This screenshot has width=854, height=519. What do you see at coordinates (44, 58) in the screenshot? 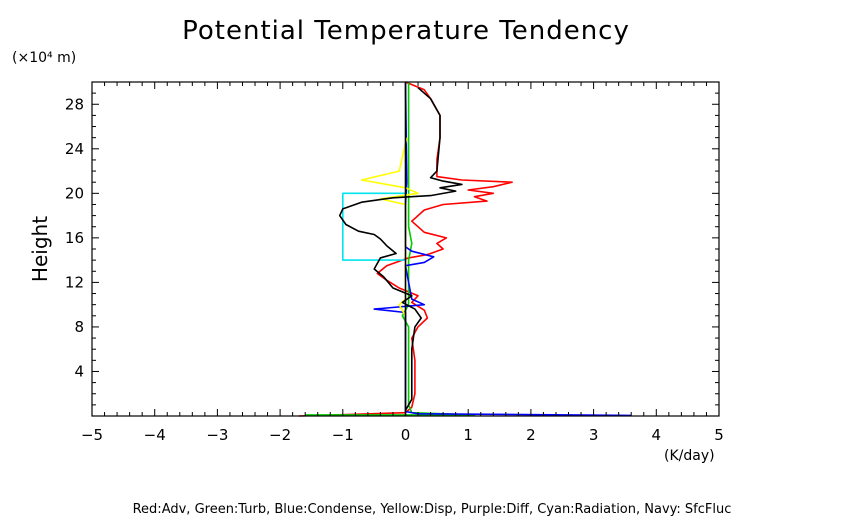
I see `y-axis-unit: (×10⁴ m)` at bounding box center [44, 58].